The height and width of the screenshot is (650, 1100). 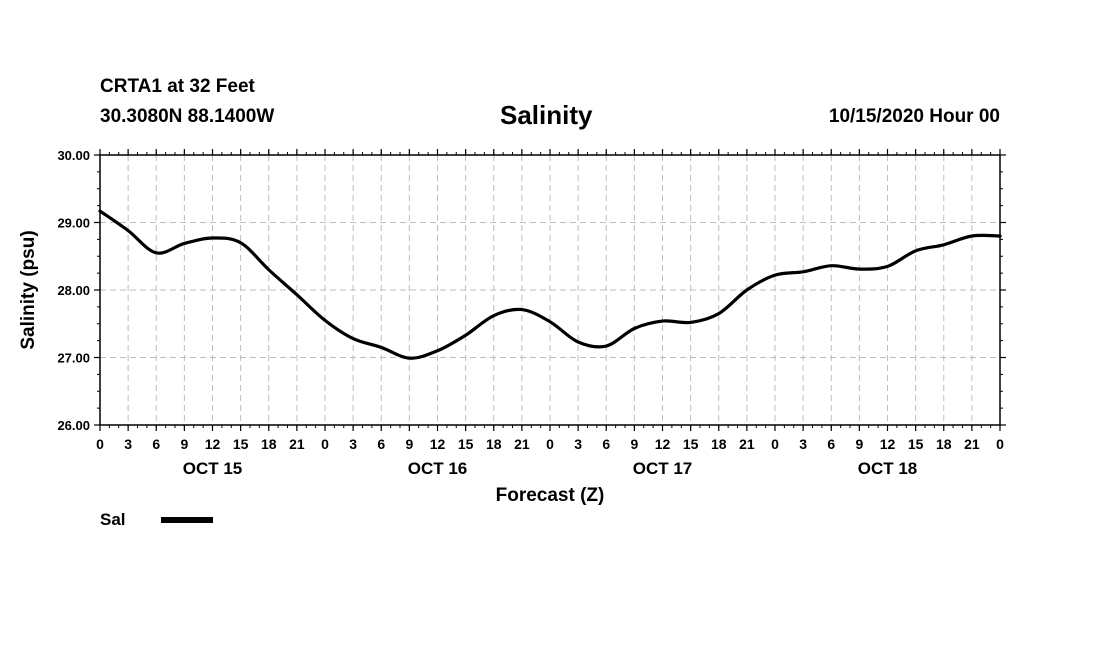 I want to click on station-coordinates: 30.3080N 88.1400W, so click(x=187, y=116).